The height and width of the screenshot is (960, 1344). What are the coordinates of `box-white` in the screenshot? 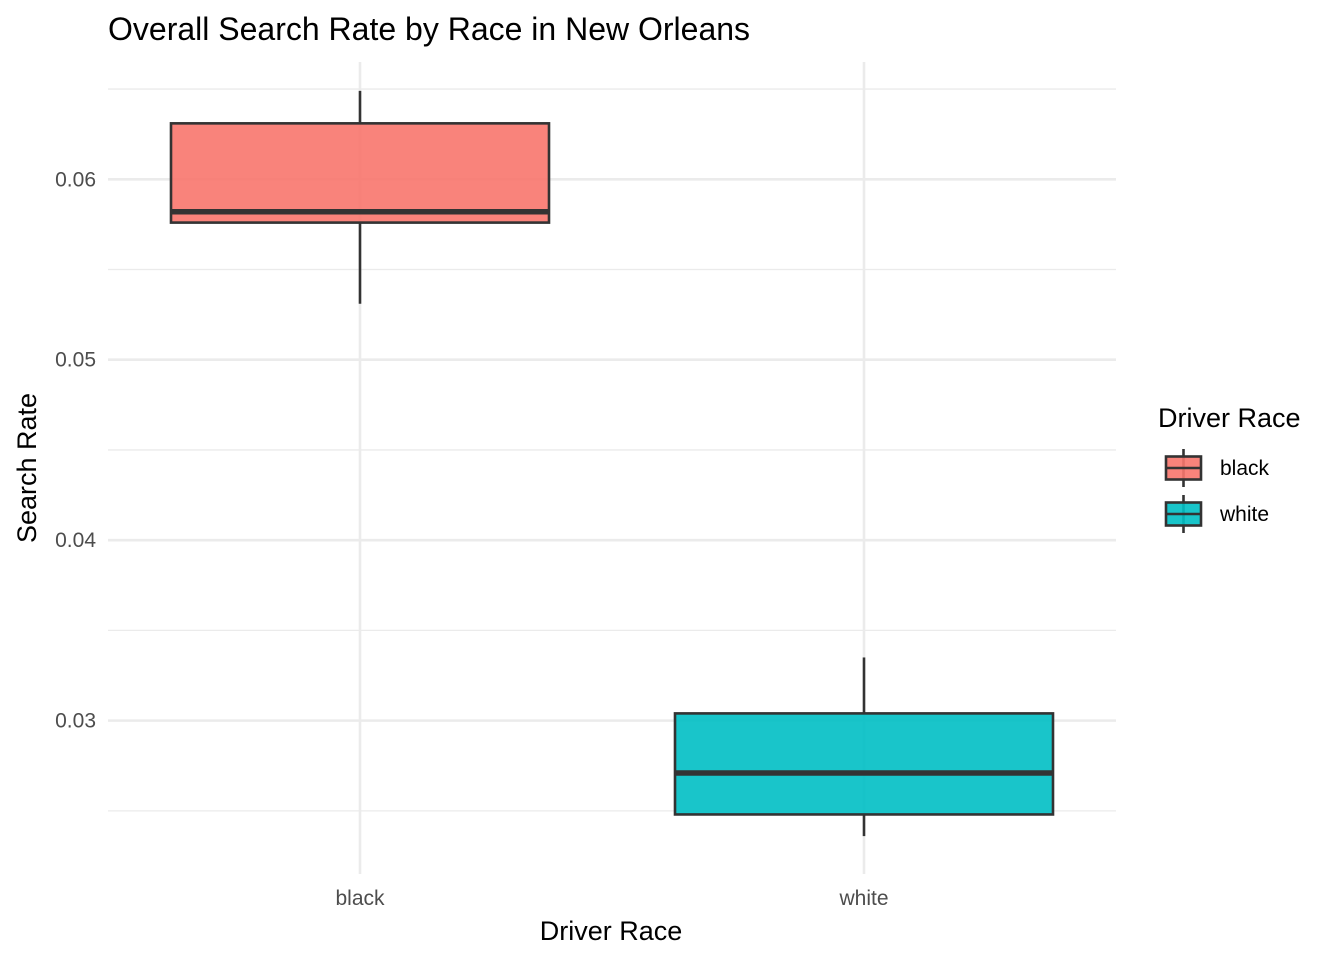 It's located at (864, 747).